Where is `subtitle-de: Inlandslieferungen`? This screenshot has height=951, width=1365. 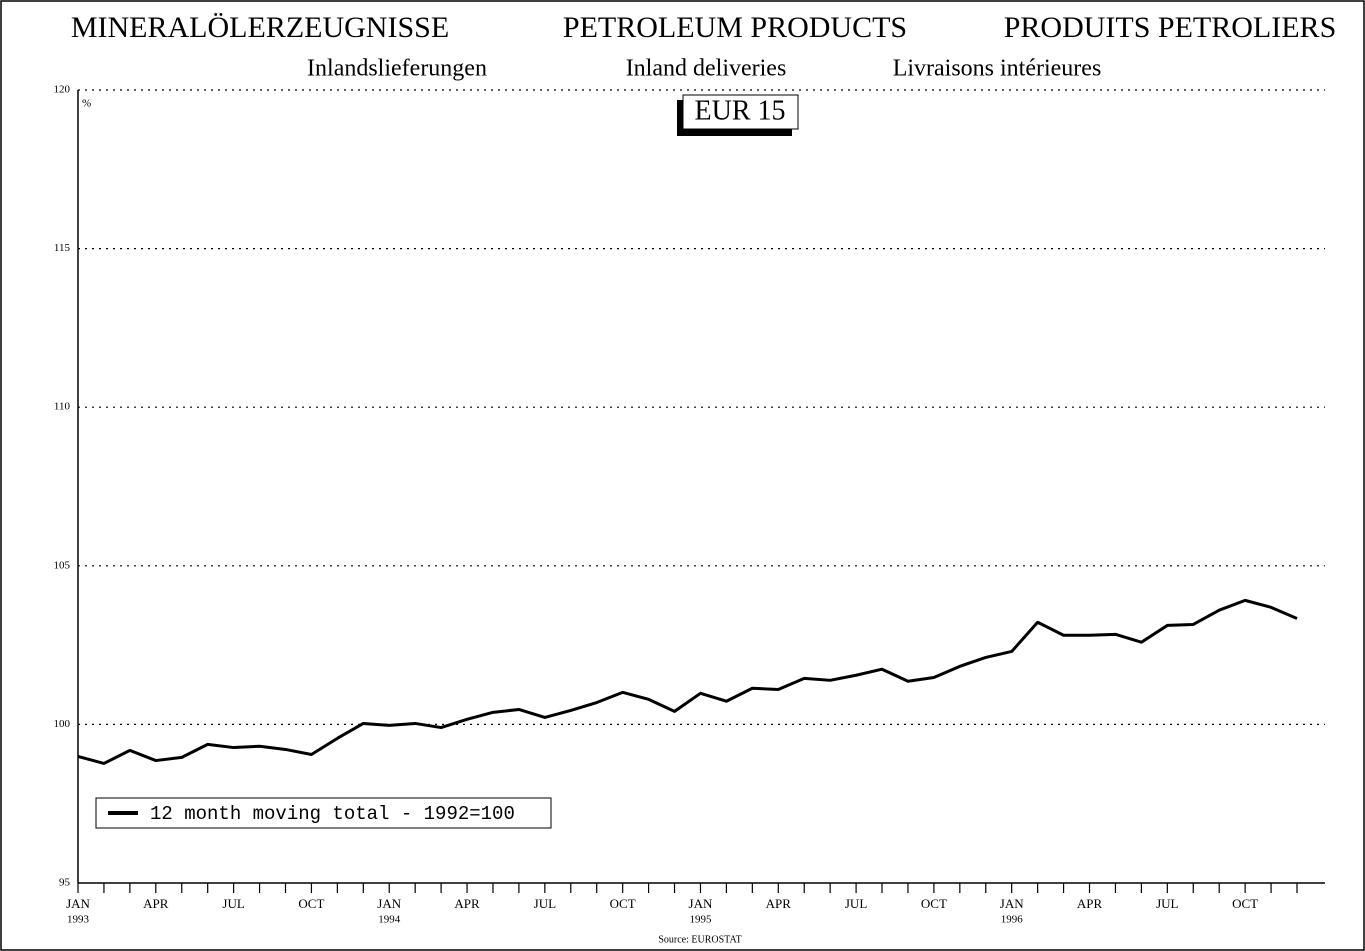
subtitle-de: Inlandslieferungen is located at coordinates (397, 69).